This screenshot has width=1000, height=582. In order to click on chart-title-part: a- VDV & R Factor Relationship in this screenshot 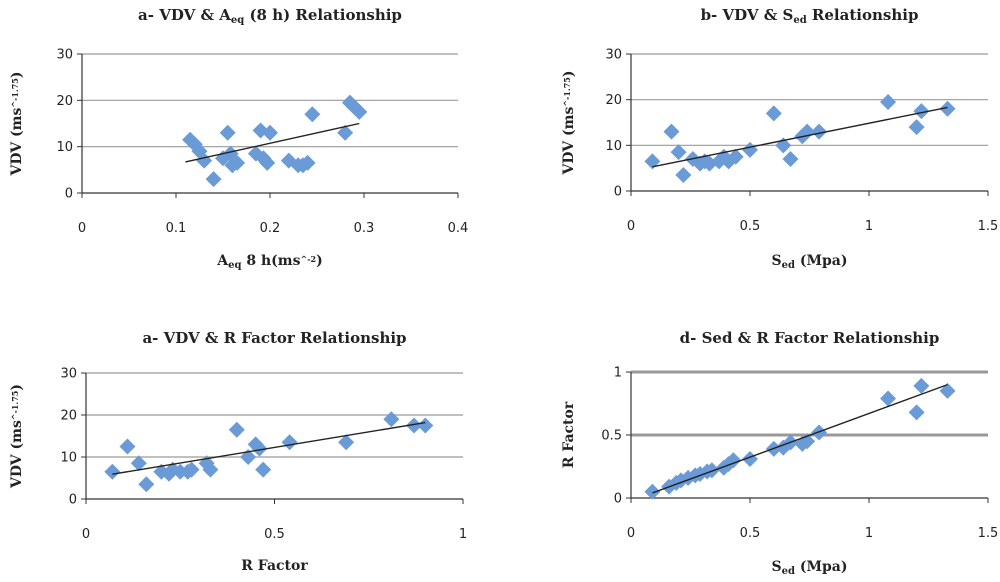, I will do `click(274, 338)`.